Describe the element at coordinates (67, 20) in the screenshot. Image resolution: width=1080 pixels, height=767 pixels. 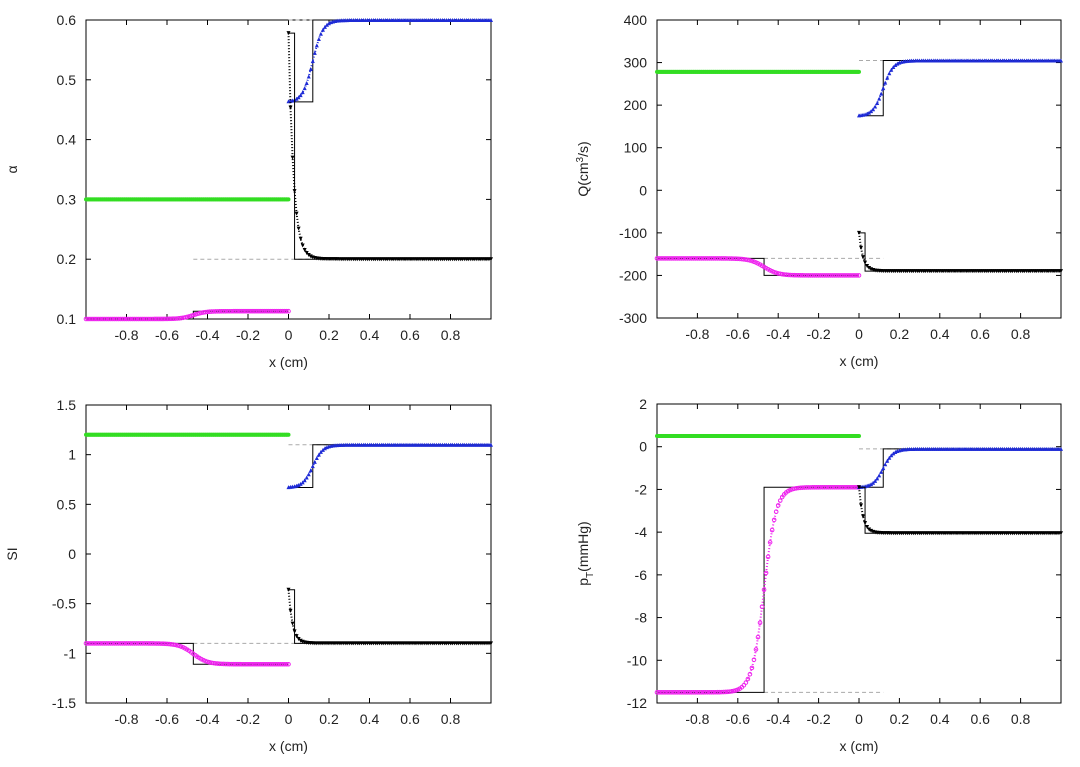
I see `y-tick-label: 0.6` at that location.